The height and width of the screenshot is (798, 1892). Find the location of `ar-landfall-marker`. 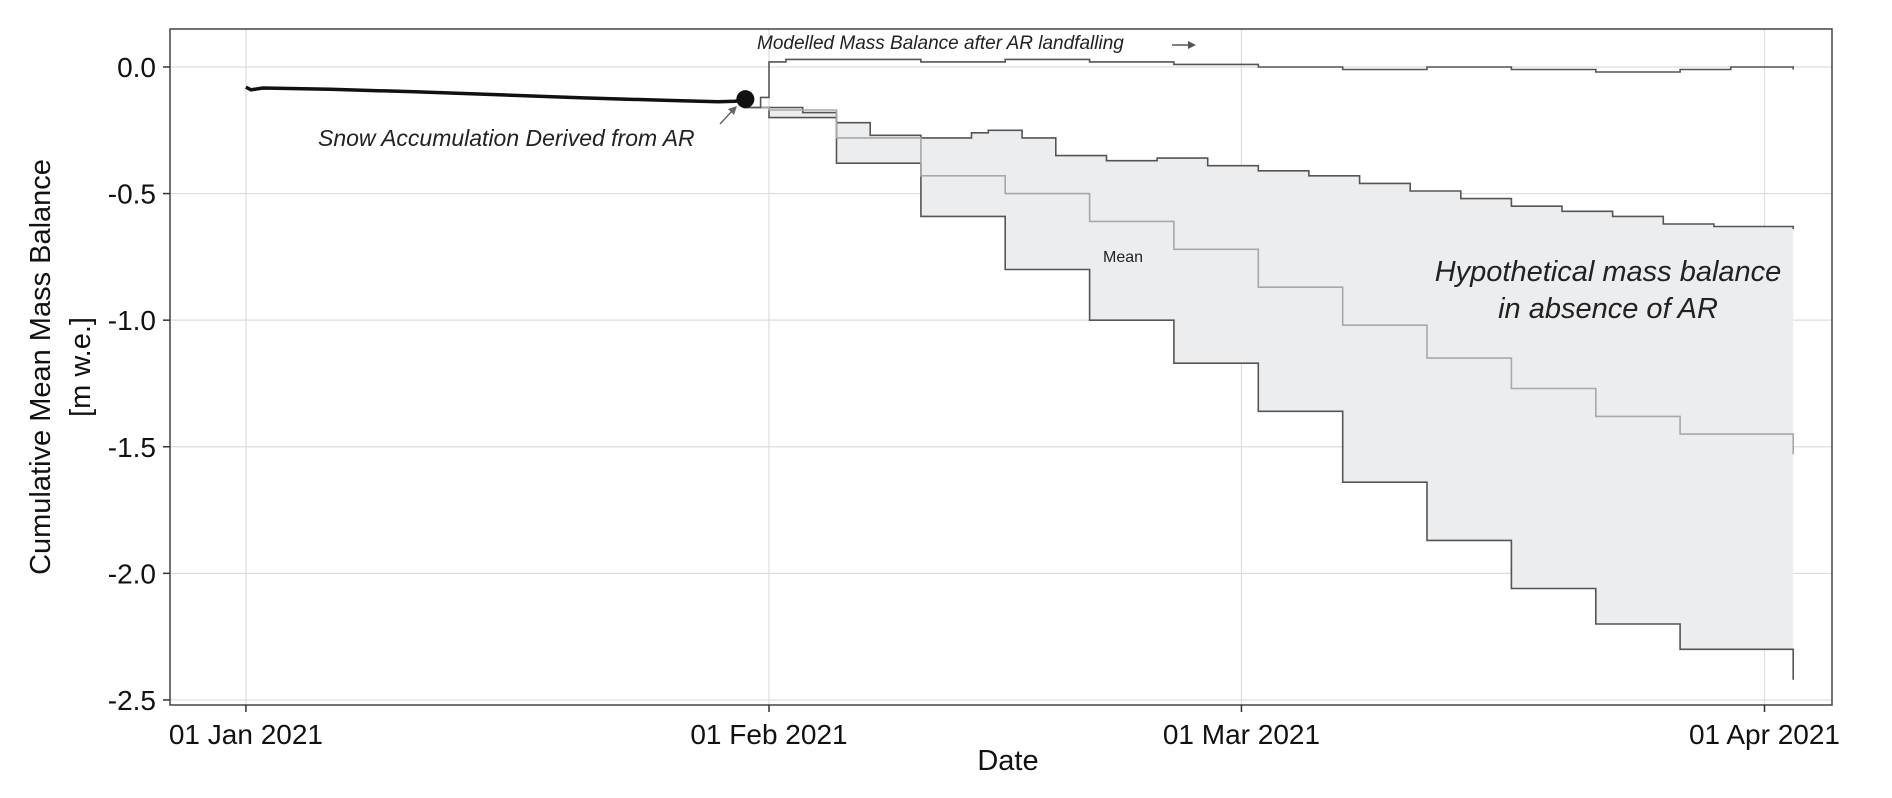

ar-landfall-marker is located at coordinates (745, 99).